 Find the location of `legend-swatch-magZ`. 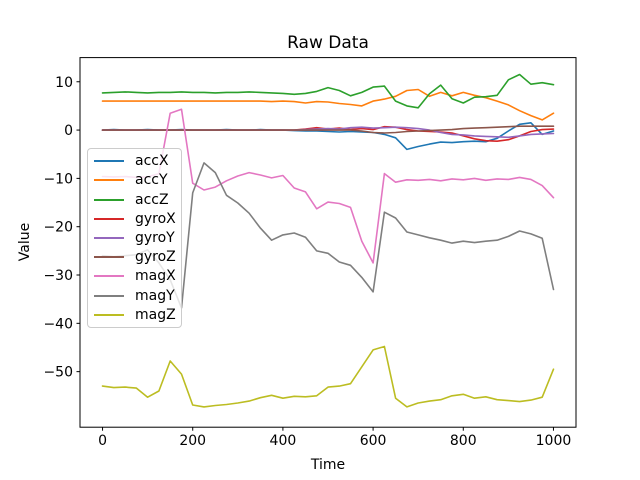

legend-swatch-magZ is located at coordinates (109, 314).